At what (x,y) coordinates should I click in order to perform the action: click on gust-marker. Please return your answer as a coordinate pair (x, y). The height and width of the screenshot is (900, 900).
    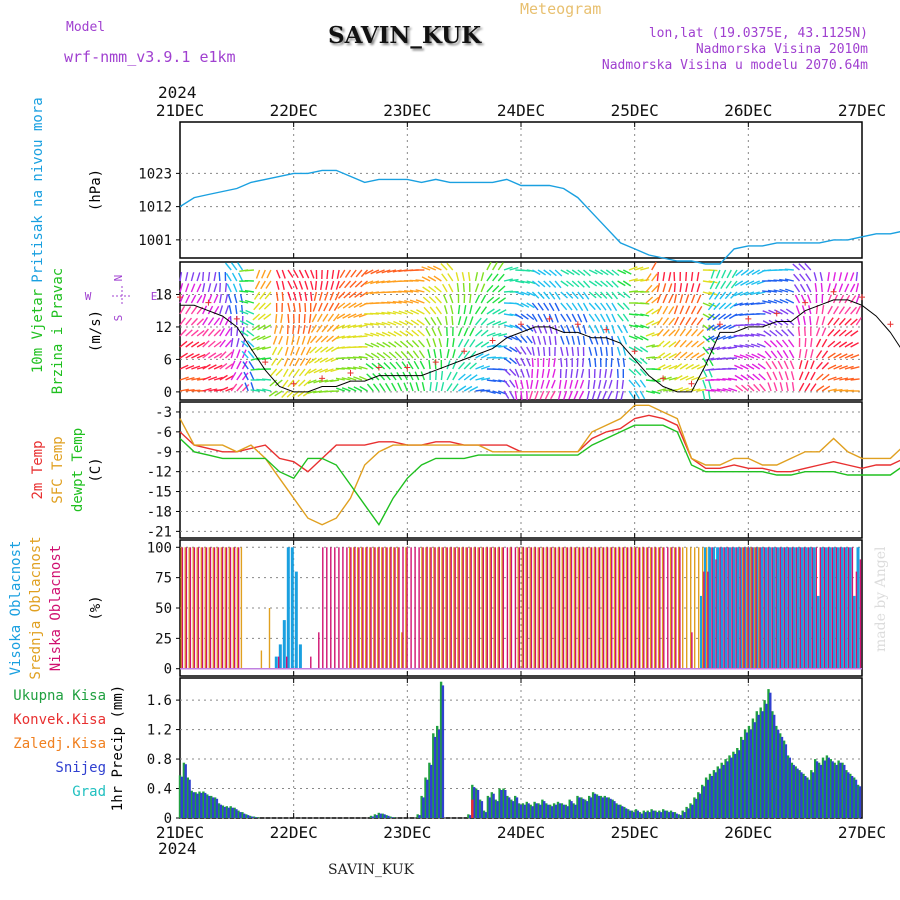
    Looking at the image, I should click on (464, 351).